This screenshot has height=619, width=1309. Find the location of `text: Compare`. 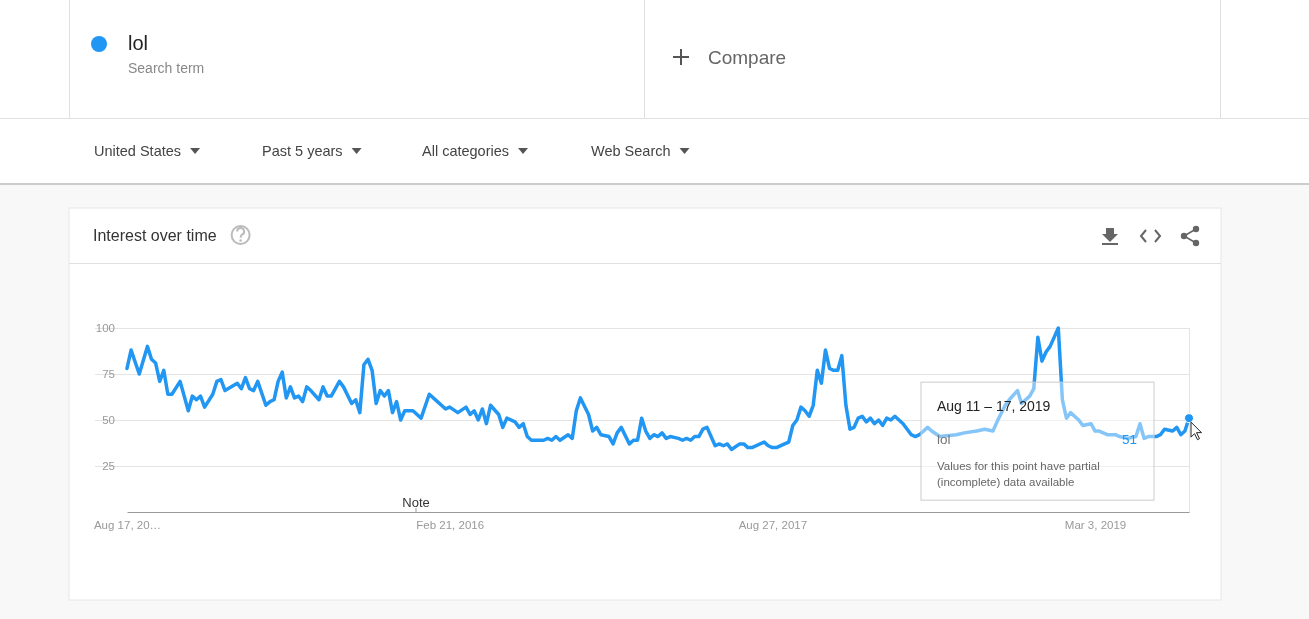

text: Compare is located at coordinates (747, 57).